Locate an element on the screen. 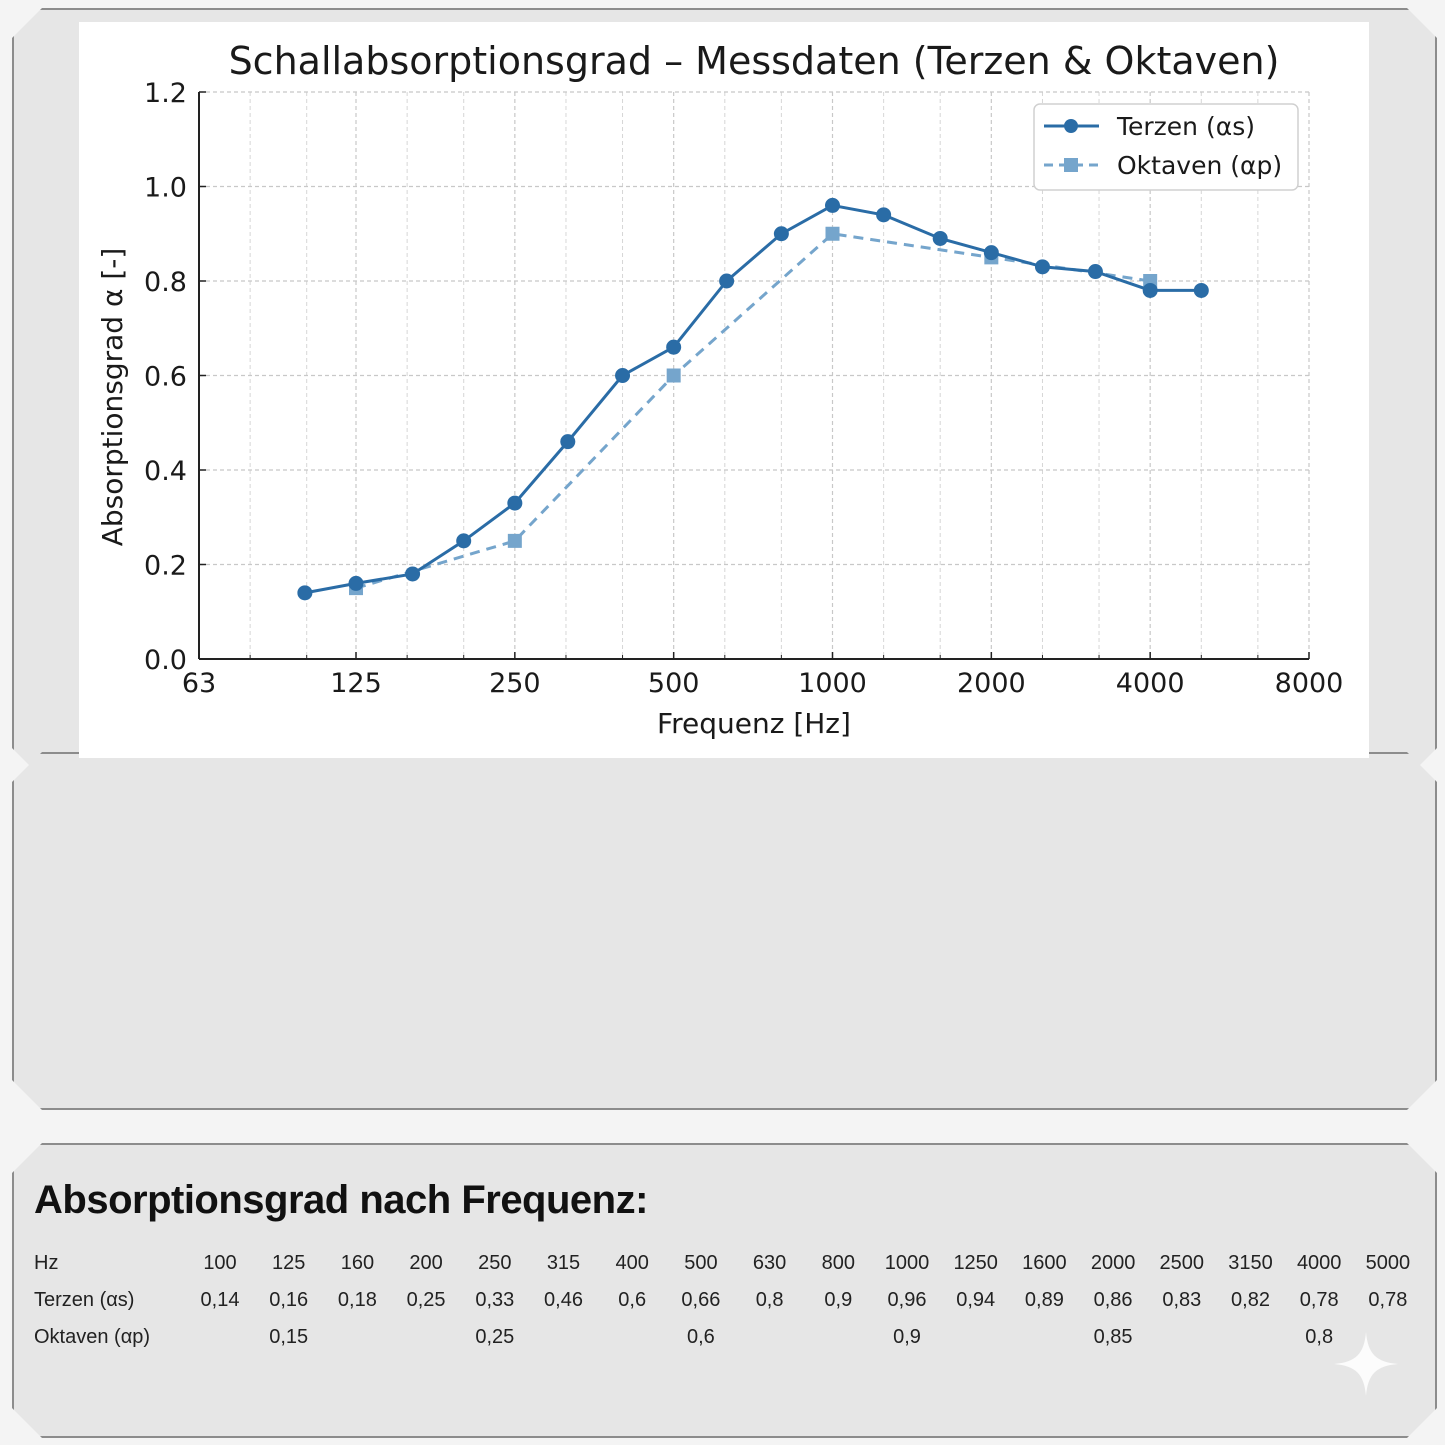 The image size is (1445, 1445). x-tick-label: 250 is located at coordinates (515, 683).